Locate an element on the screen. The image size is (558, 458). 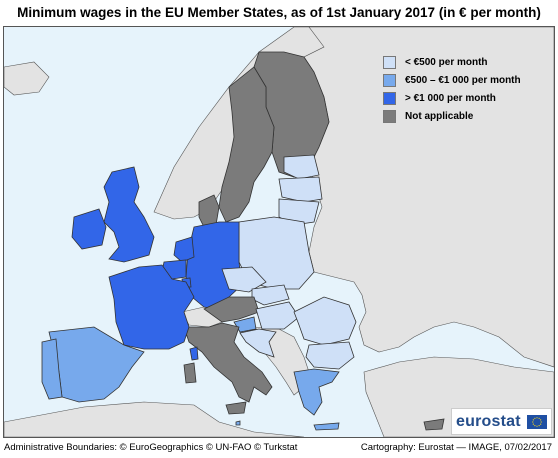
region-estonia is located at coordinates (301, 167).